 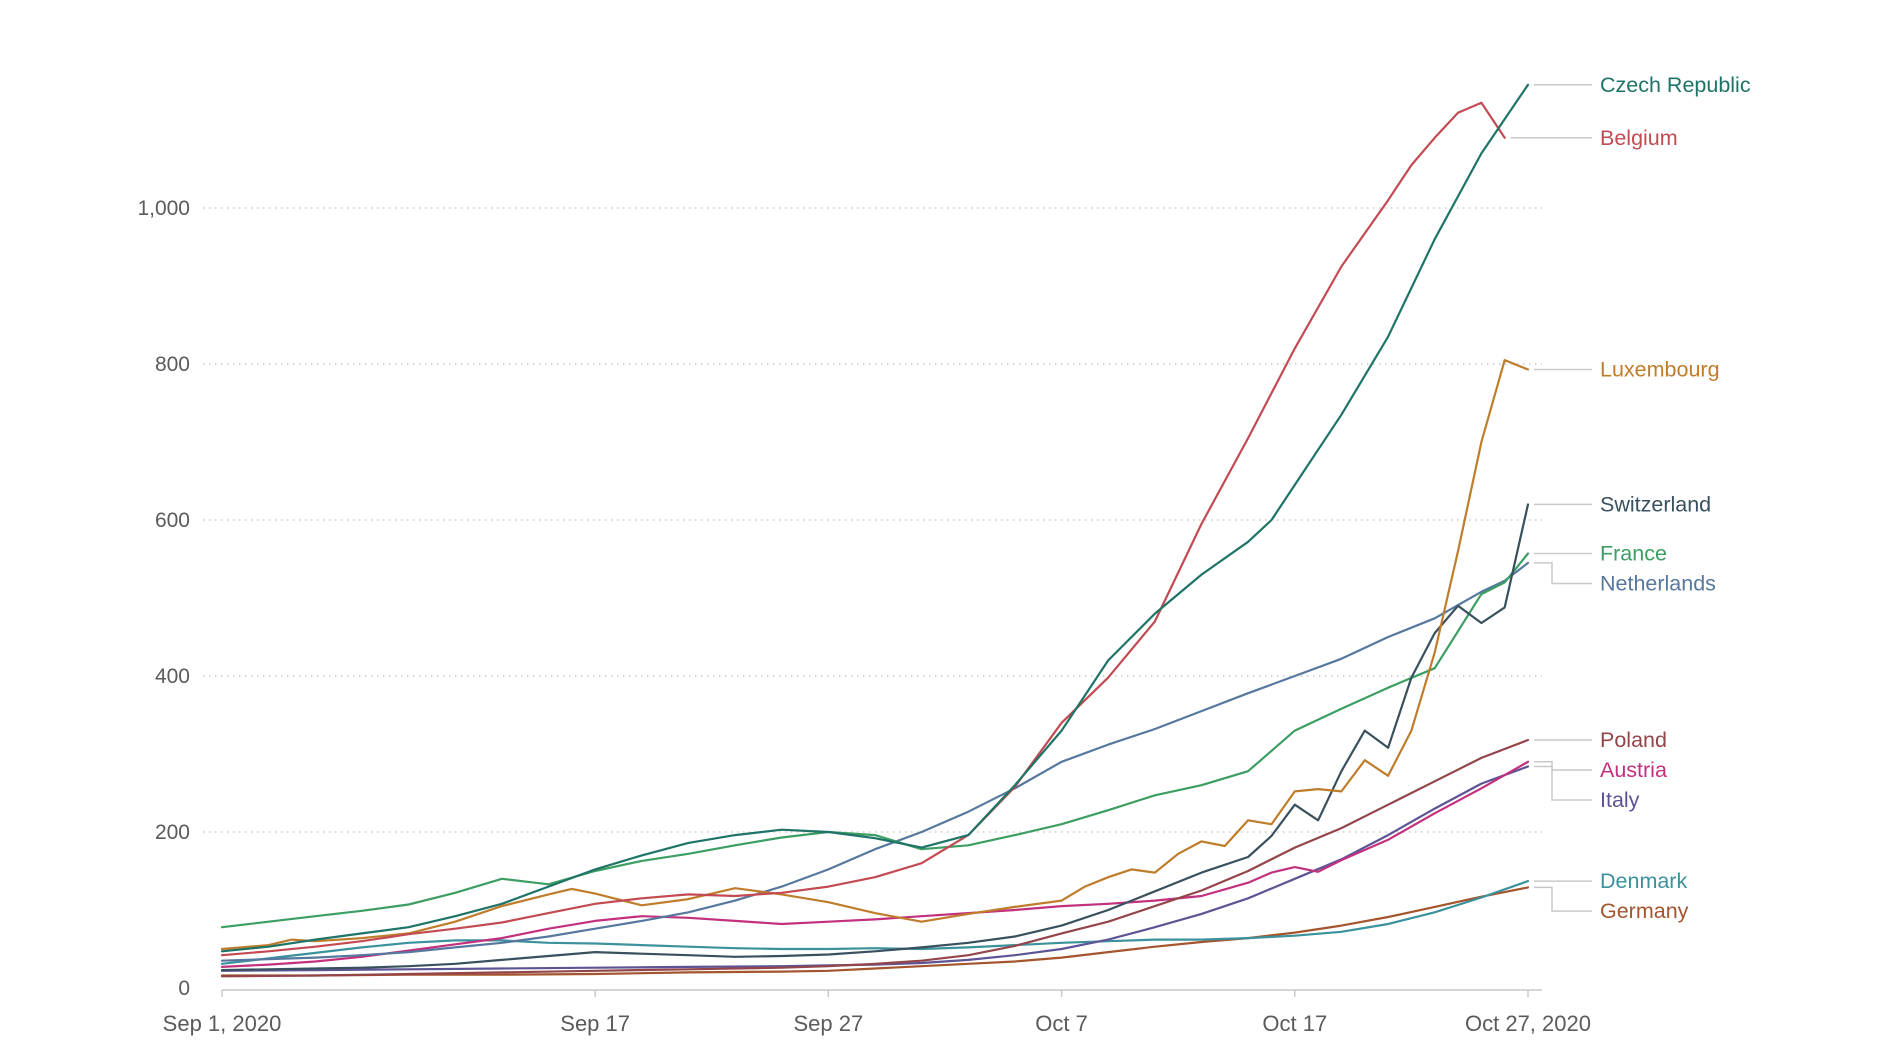 What do you see at coordinates (1633, 740) in the screenshot?
I see `series-label-poland: Poland` at bounding box center [1633, 740].